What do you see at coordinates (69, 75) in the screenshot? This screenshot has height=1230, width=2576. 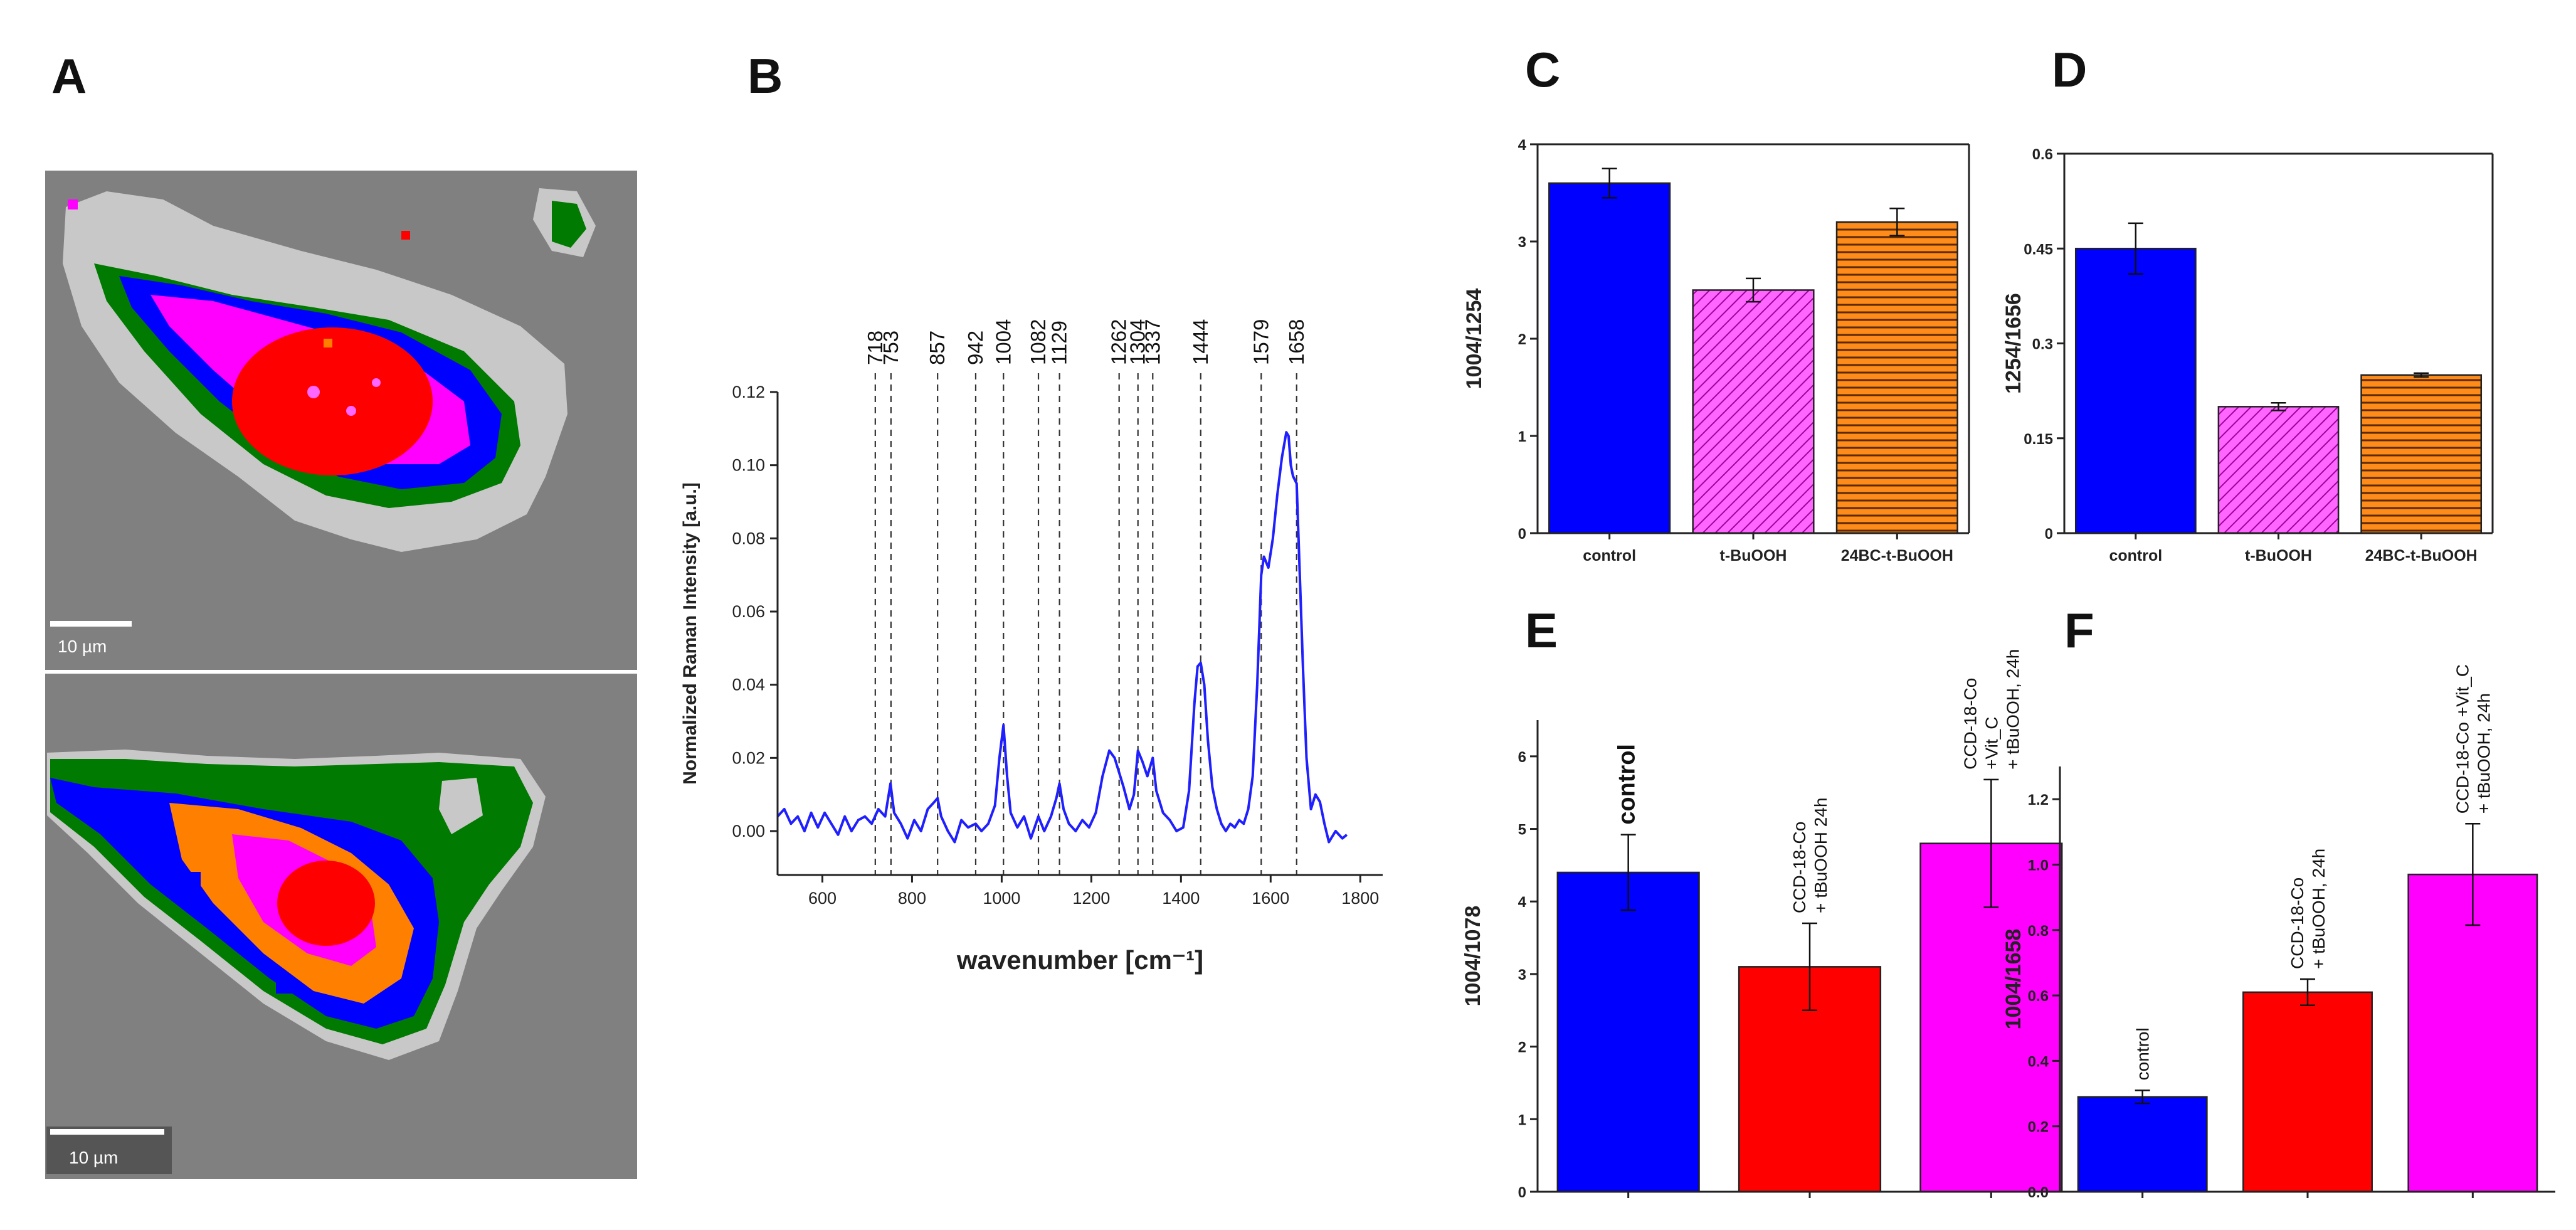 I see `panel-label-a: A` at bounding box center [69, 75].